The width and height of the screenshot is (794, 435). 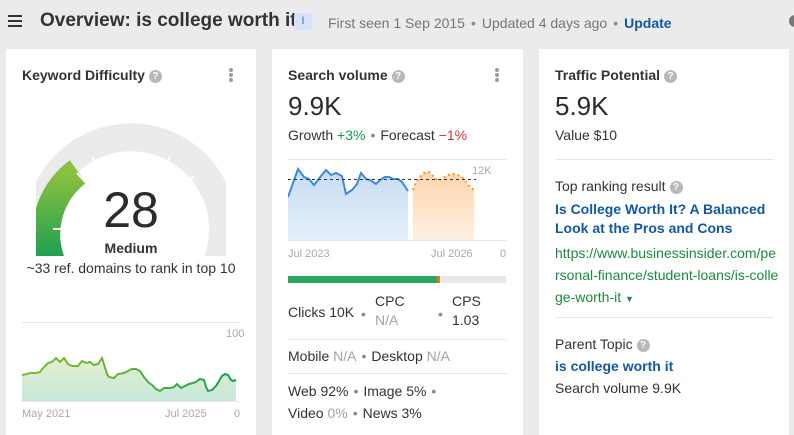 What do you see at coordinates (610, 186) in the screenshot?
I see `top-result-label-text: Top ranking result` at bounding box center [610, 186].